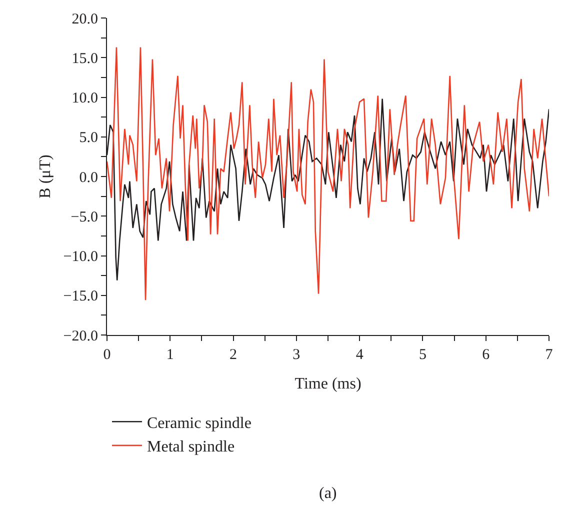 The height and width of the screenshot is (511, 564). What do you see at coordinates (80, 336) in the screenshot?
I see `y-tick-label: −20.0` at bounding box center [80, 336].